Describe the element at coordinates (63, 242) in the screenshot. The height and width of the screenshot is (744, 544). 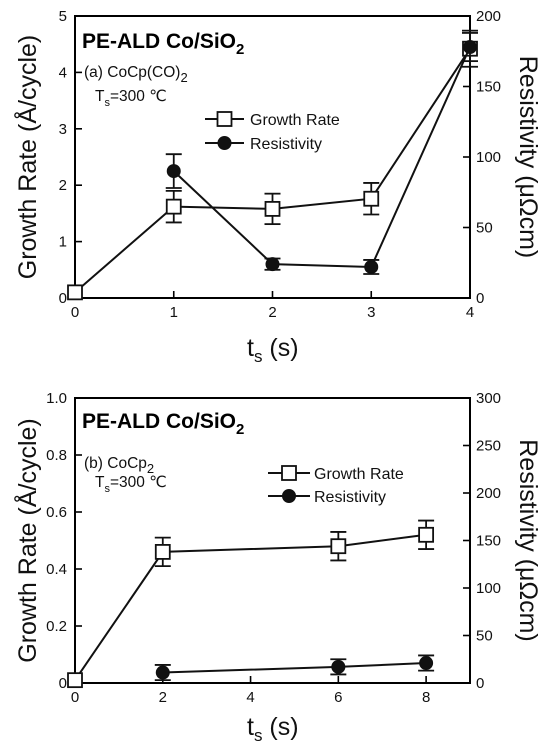
I see `y-left-tick-label: 1` at that location.